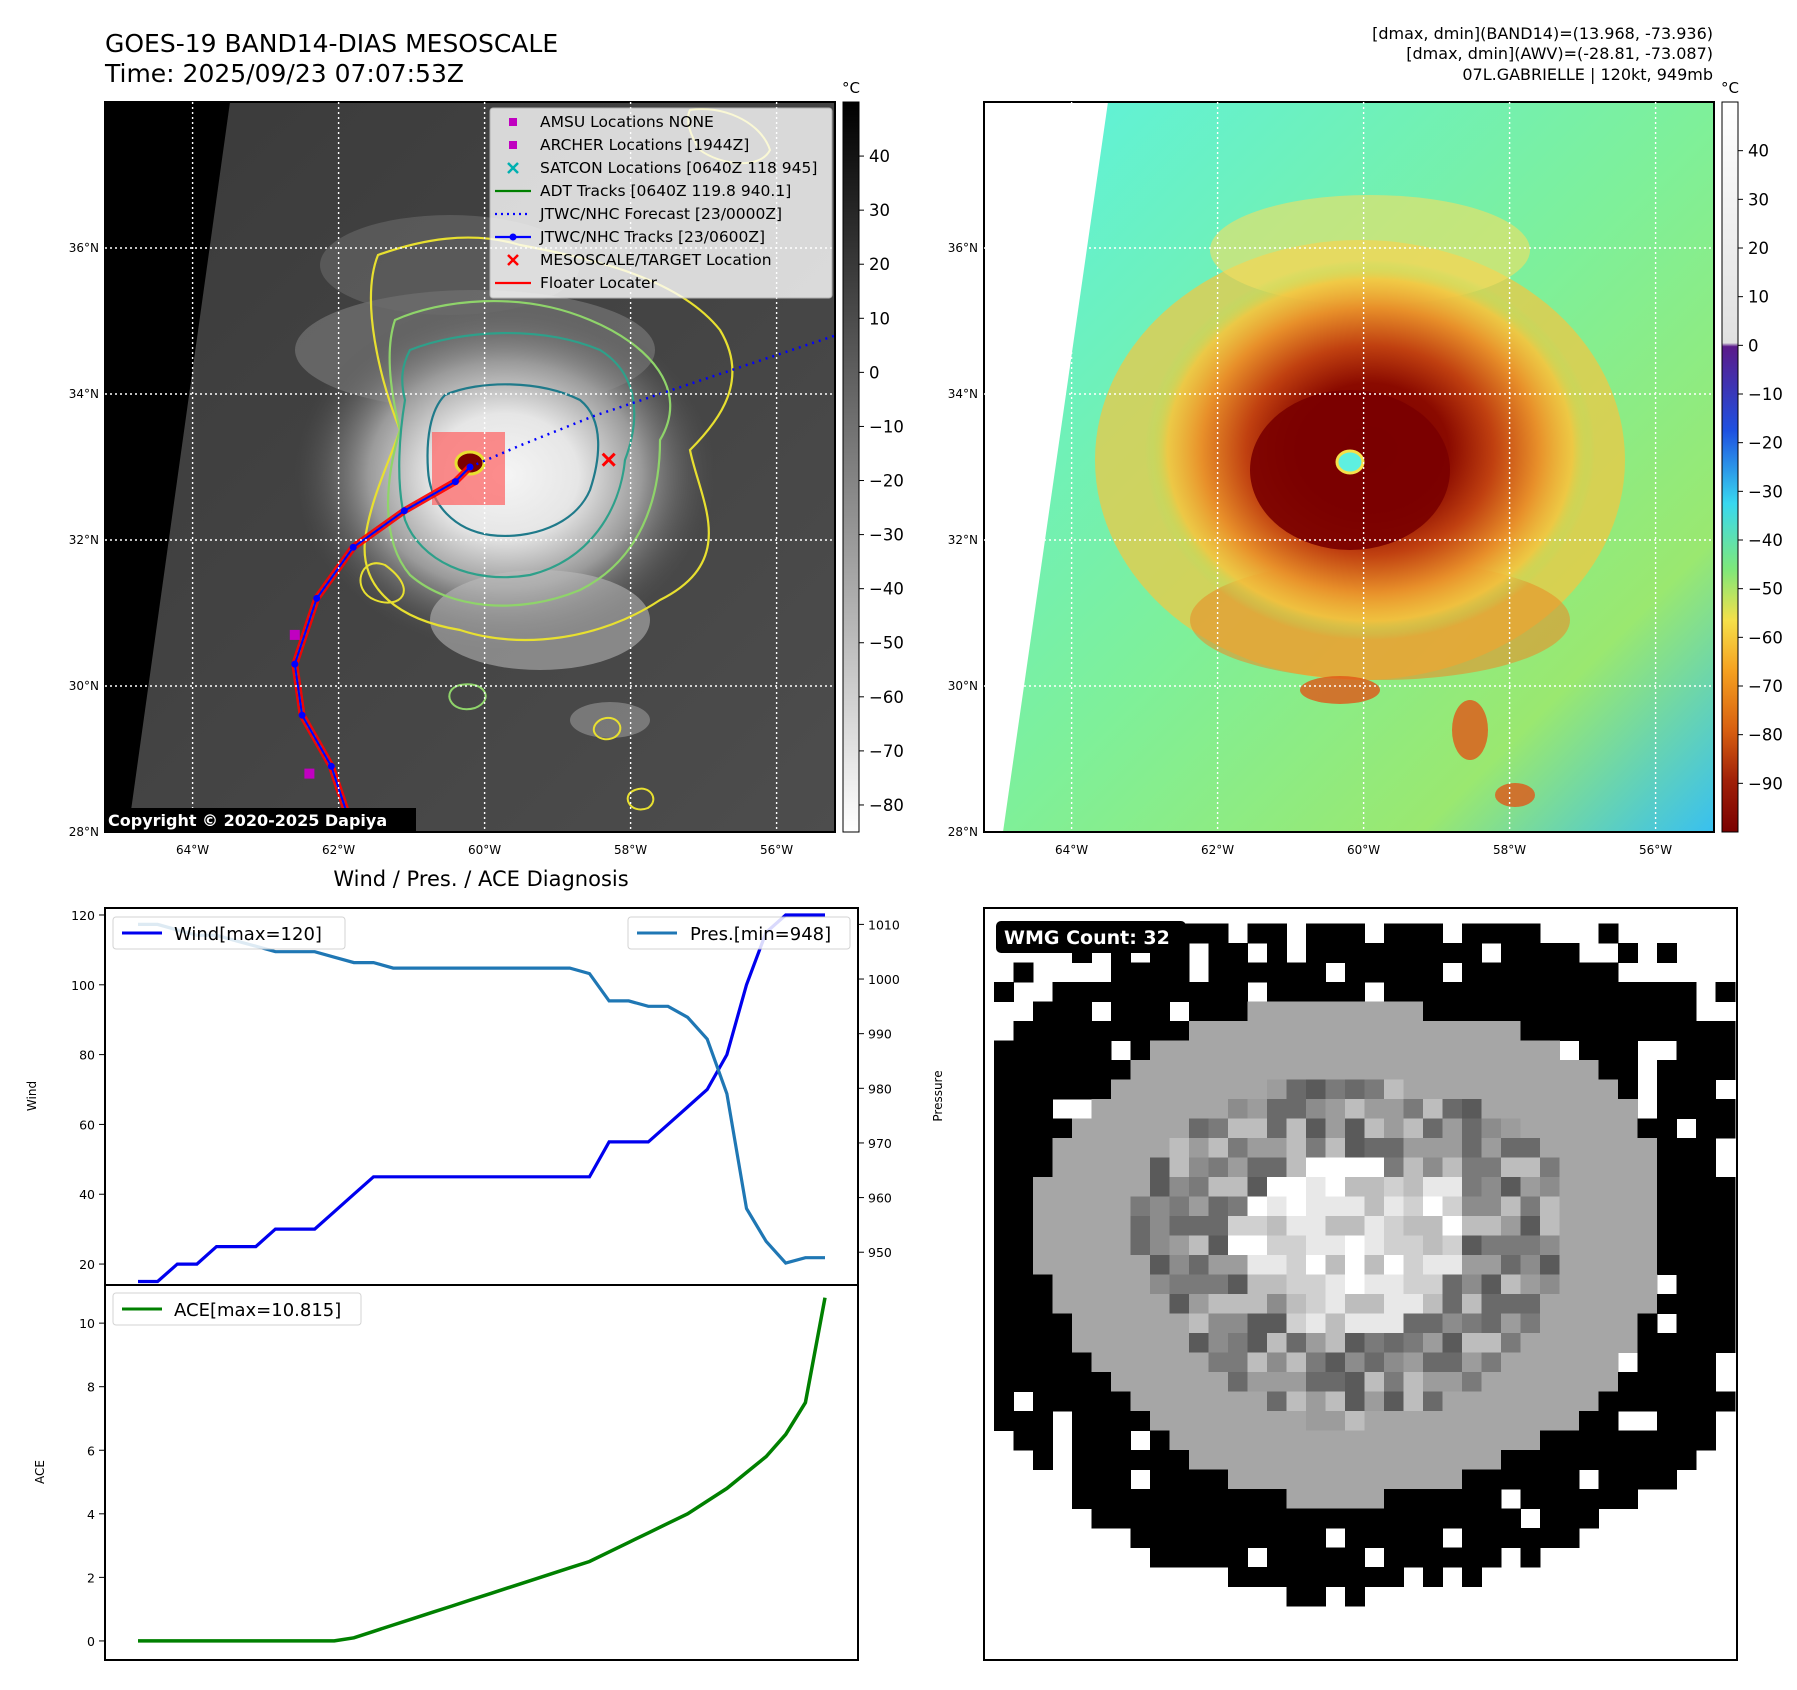 This screenshot has width=1797, height=1690. I want to click on ir-colorbar, so click(851, 467).